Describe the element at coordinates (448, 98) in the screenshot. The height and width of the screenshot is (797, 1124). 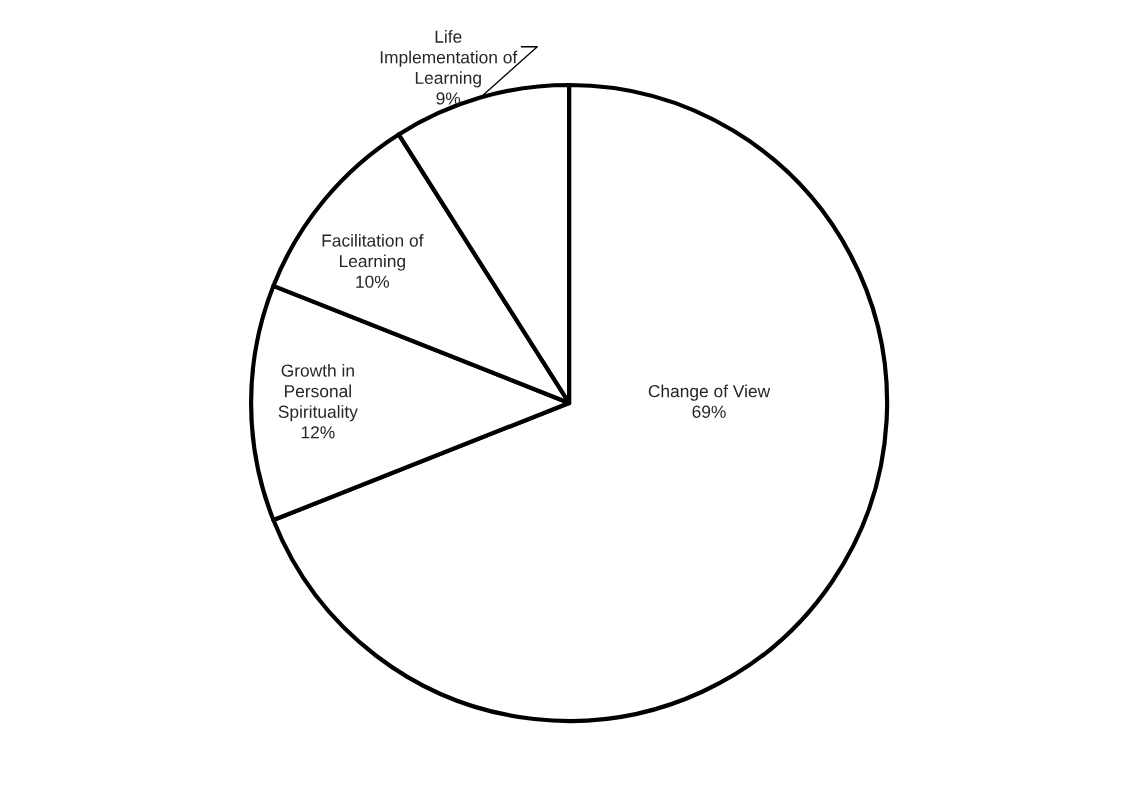
I see `data-label: 9%` at that location.